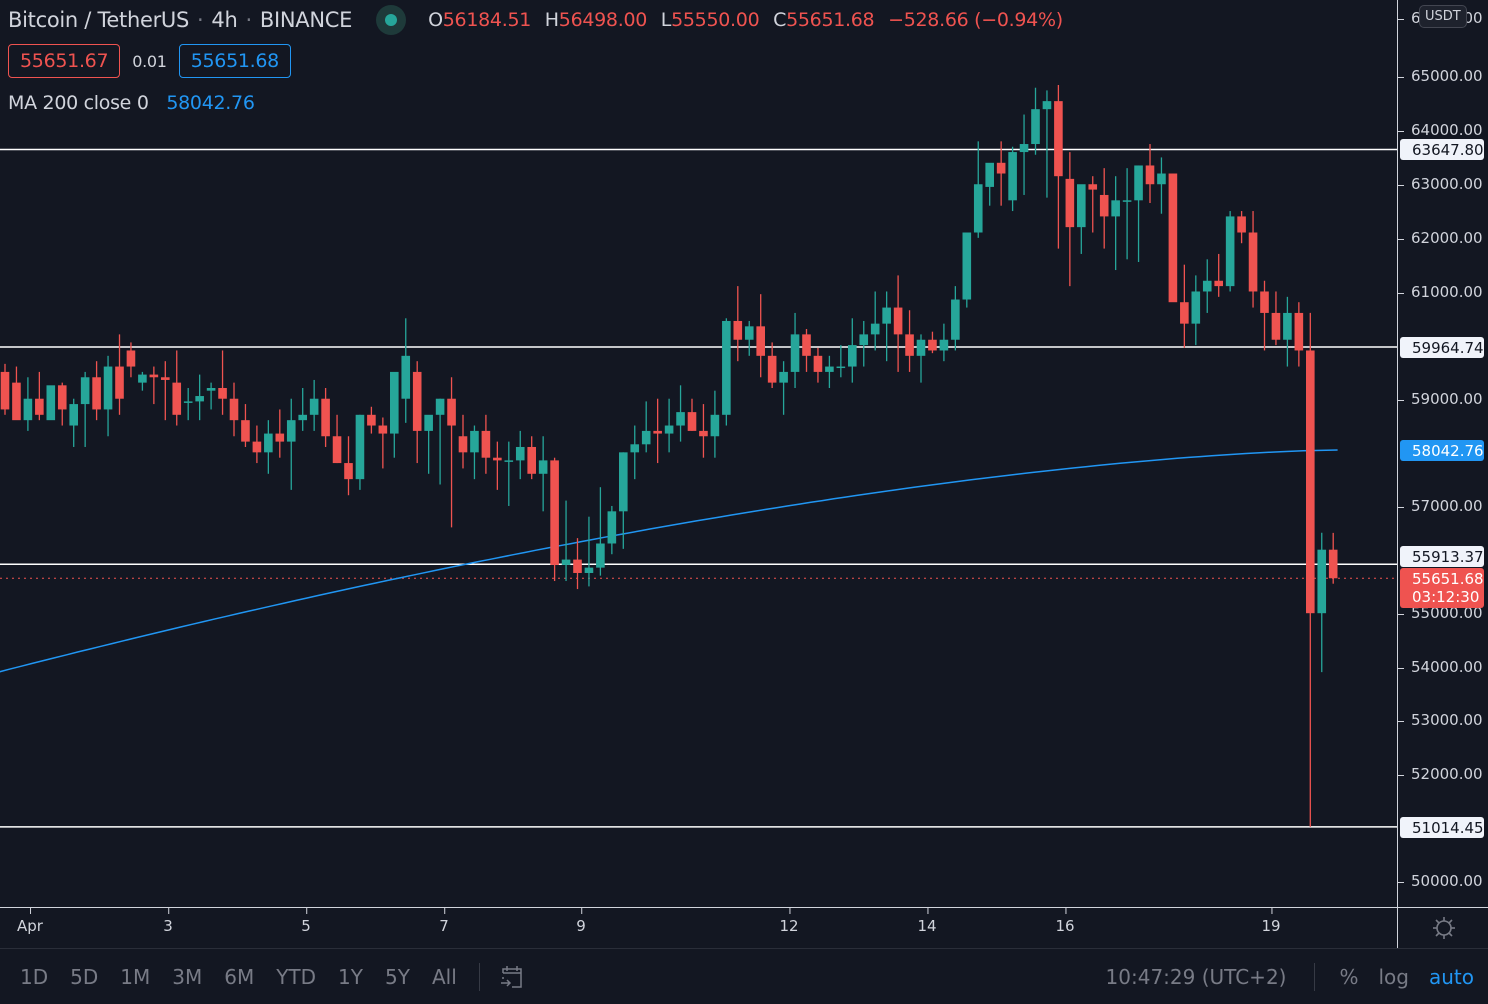 This screenshot has height=1004, width=1488. I want to click on time-tick: 9, so click(581, 921).